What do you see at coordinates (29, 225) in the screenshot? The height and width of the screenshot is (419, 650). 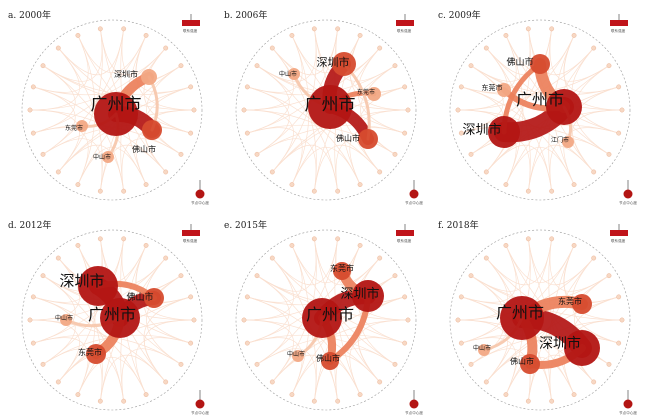 I see `panel-label: d. 2012年` at bounding box center [29, 225].